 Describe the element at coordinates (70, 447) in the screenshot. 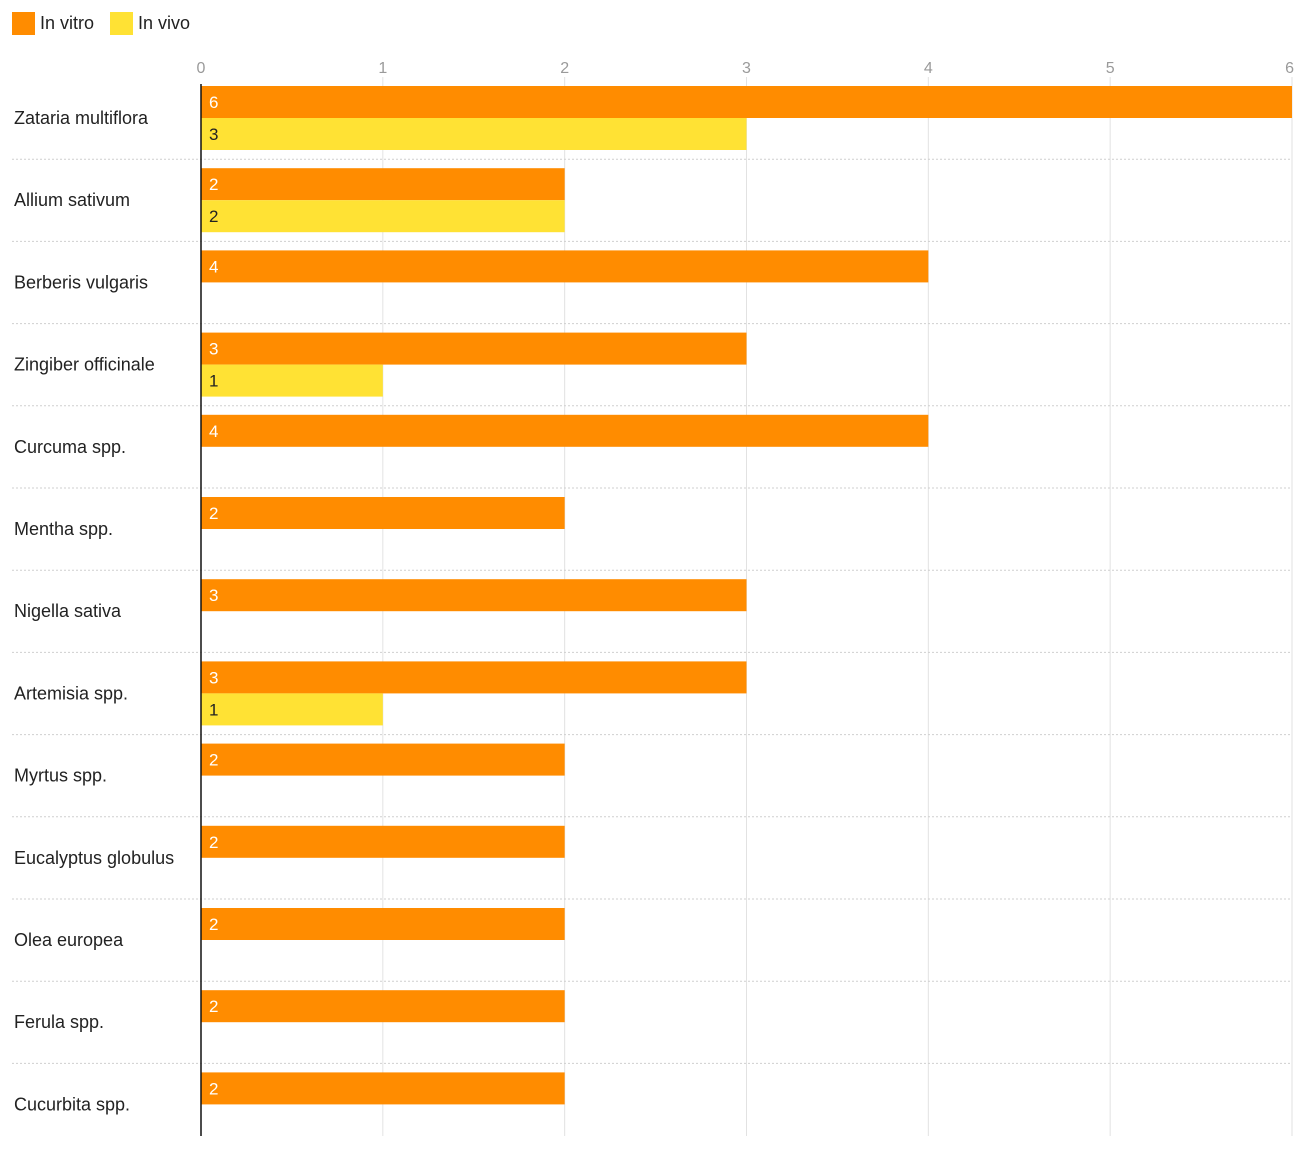

I see `category-label: Curcuma spp.` at that location.